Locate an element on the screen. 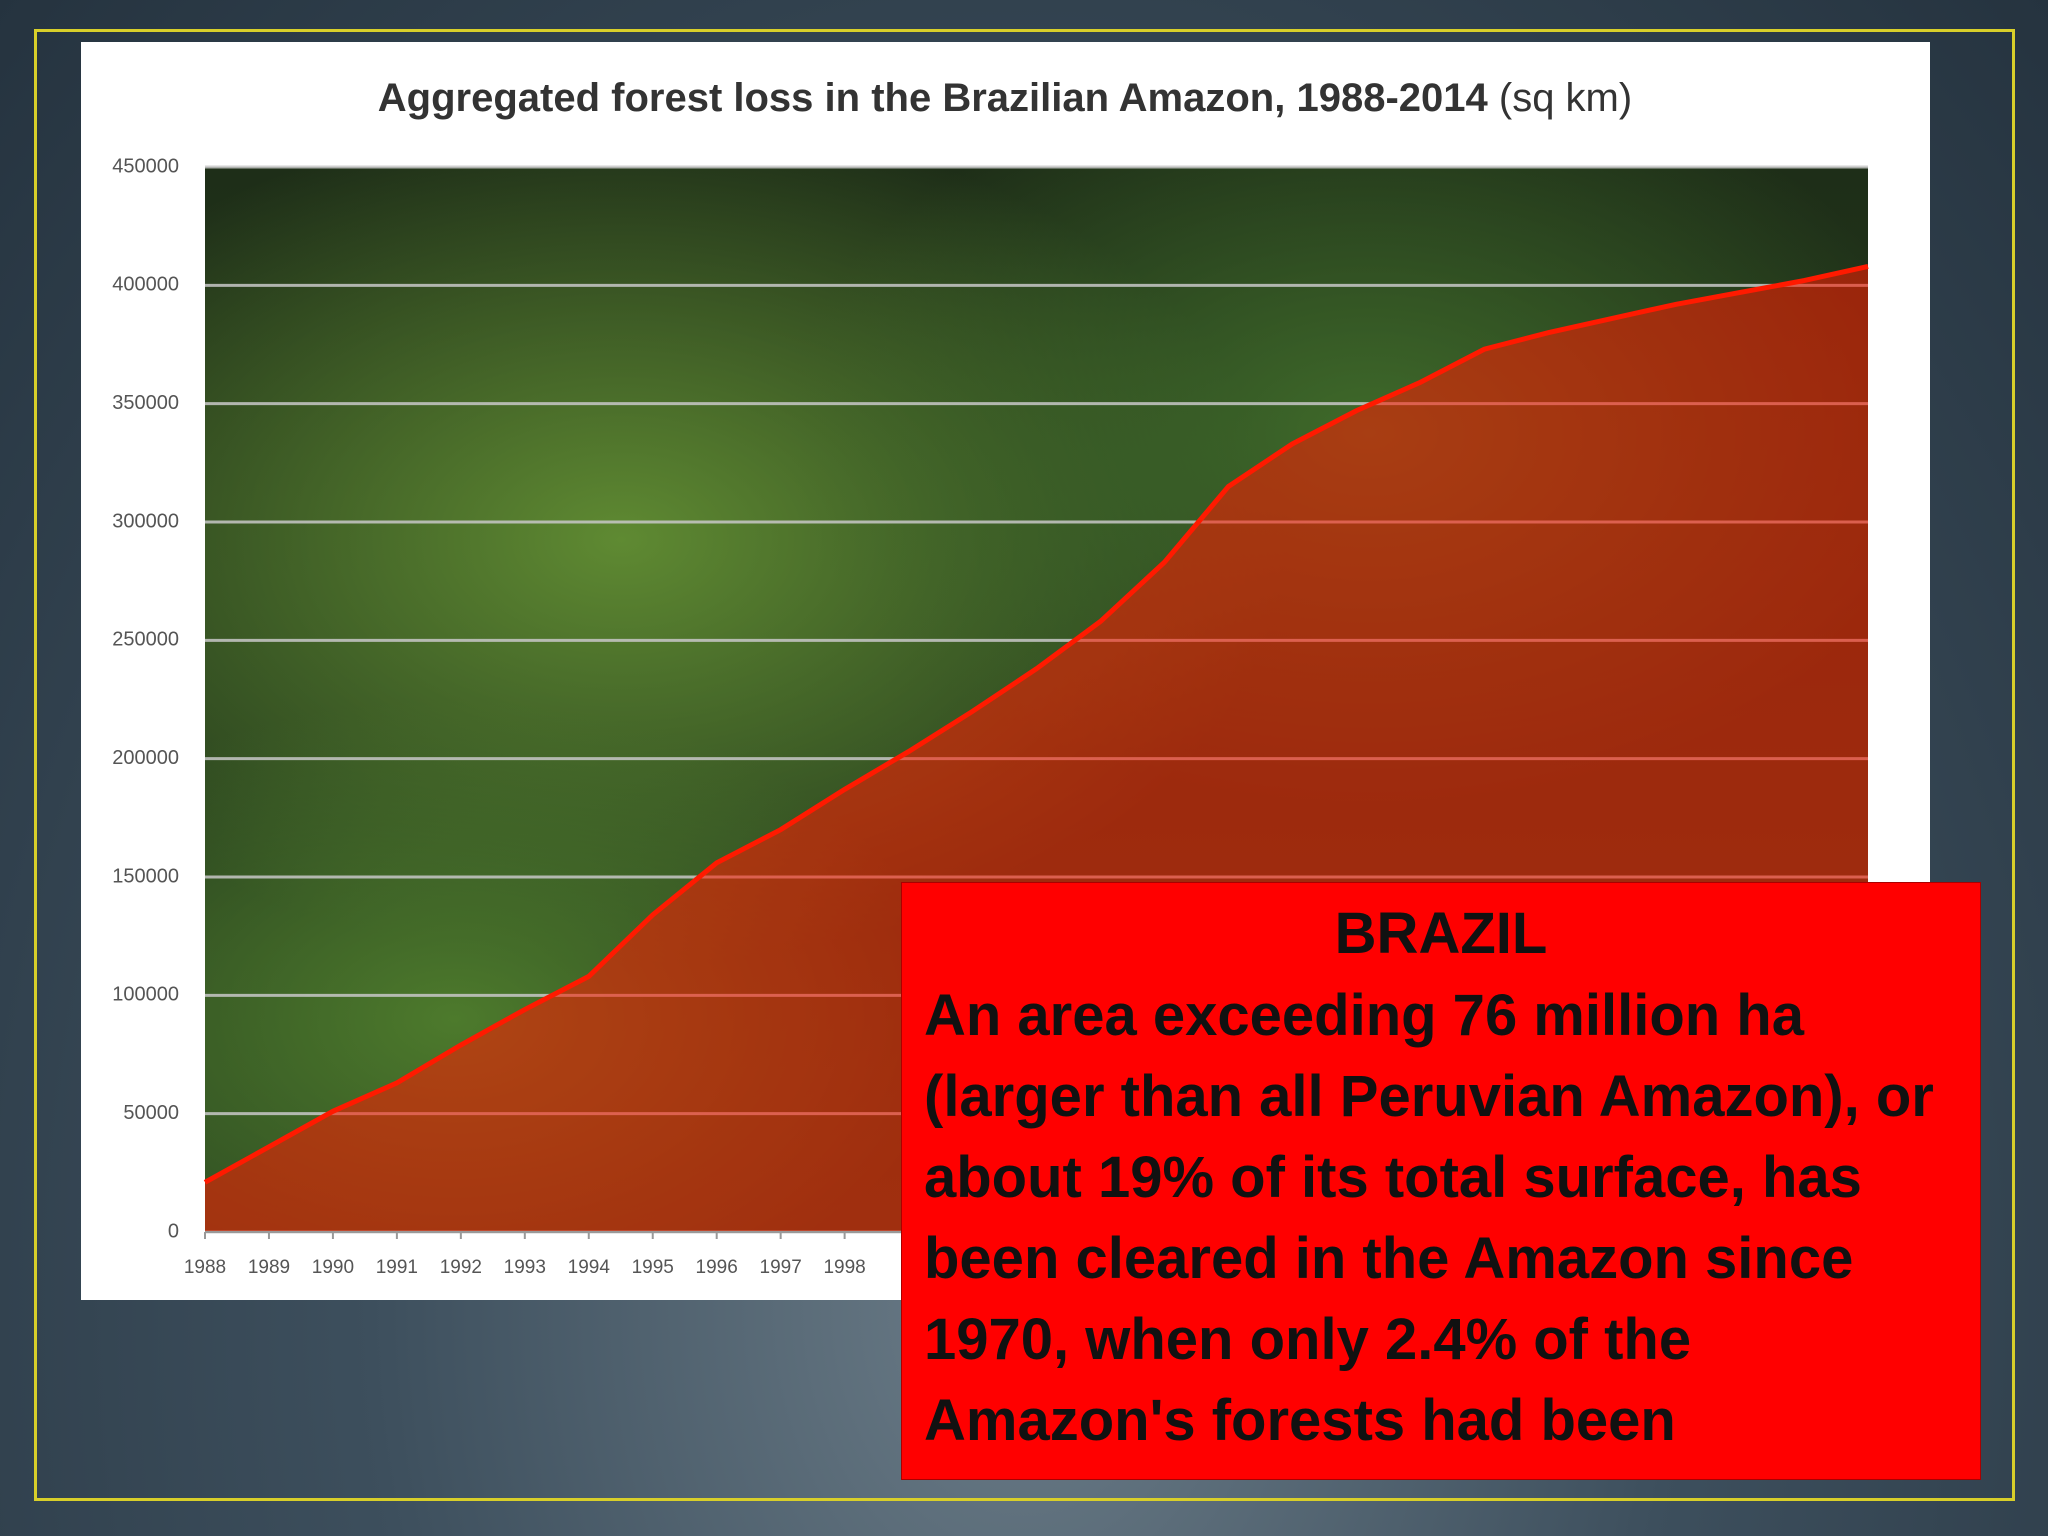  y-tick-label: 300000 is located at coordinates (145, 521).